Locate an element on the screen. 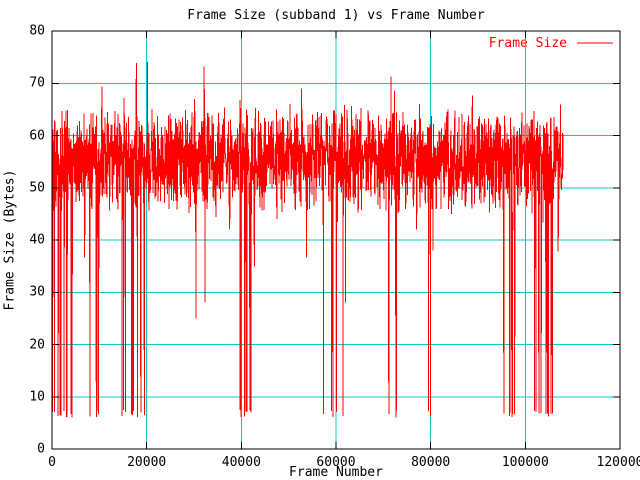 This screenshot has width=640, height=480. x-tick-label: 120000 is located at coordinates (618, 462).